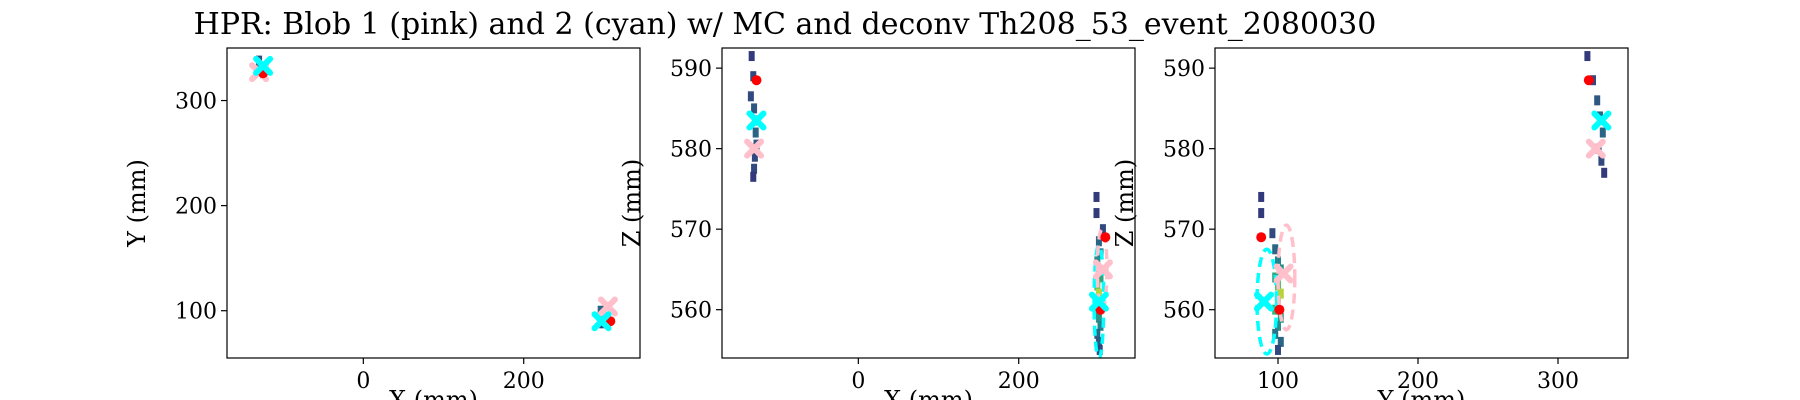  What do you see at coordinates (1558, 381) in the screenshot?
I see `x-tick-label: 300` at bounding box center [1558, 381].